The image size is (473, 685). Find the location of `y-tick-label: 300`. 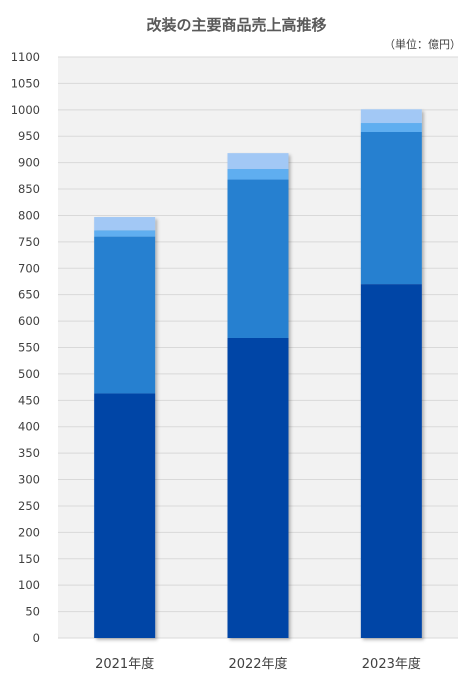

y-tick-label: 300 is located at coordinates (29, 480).